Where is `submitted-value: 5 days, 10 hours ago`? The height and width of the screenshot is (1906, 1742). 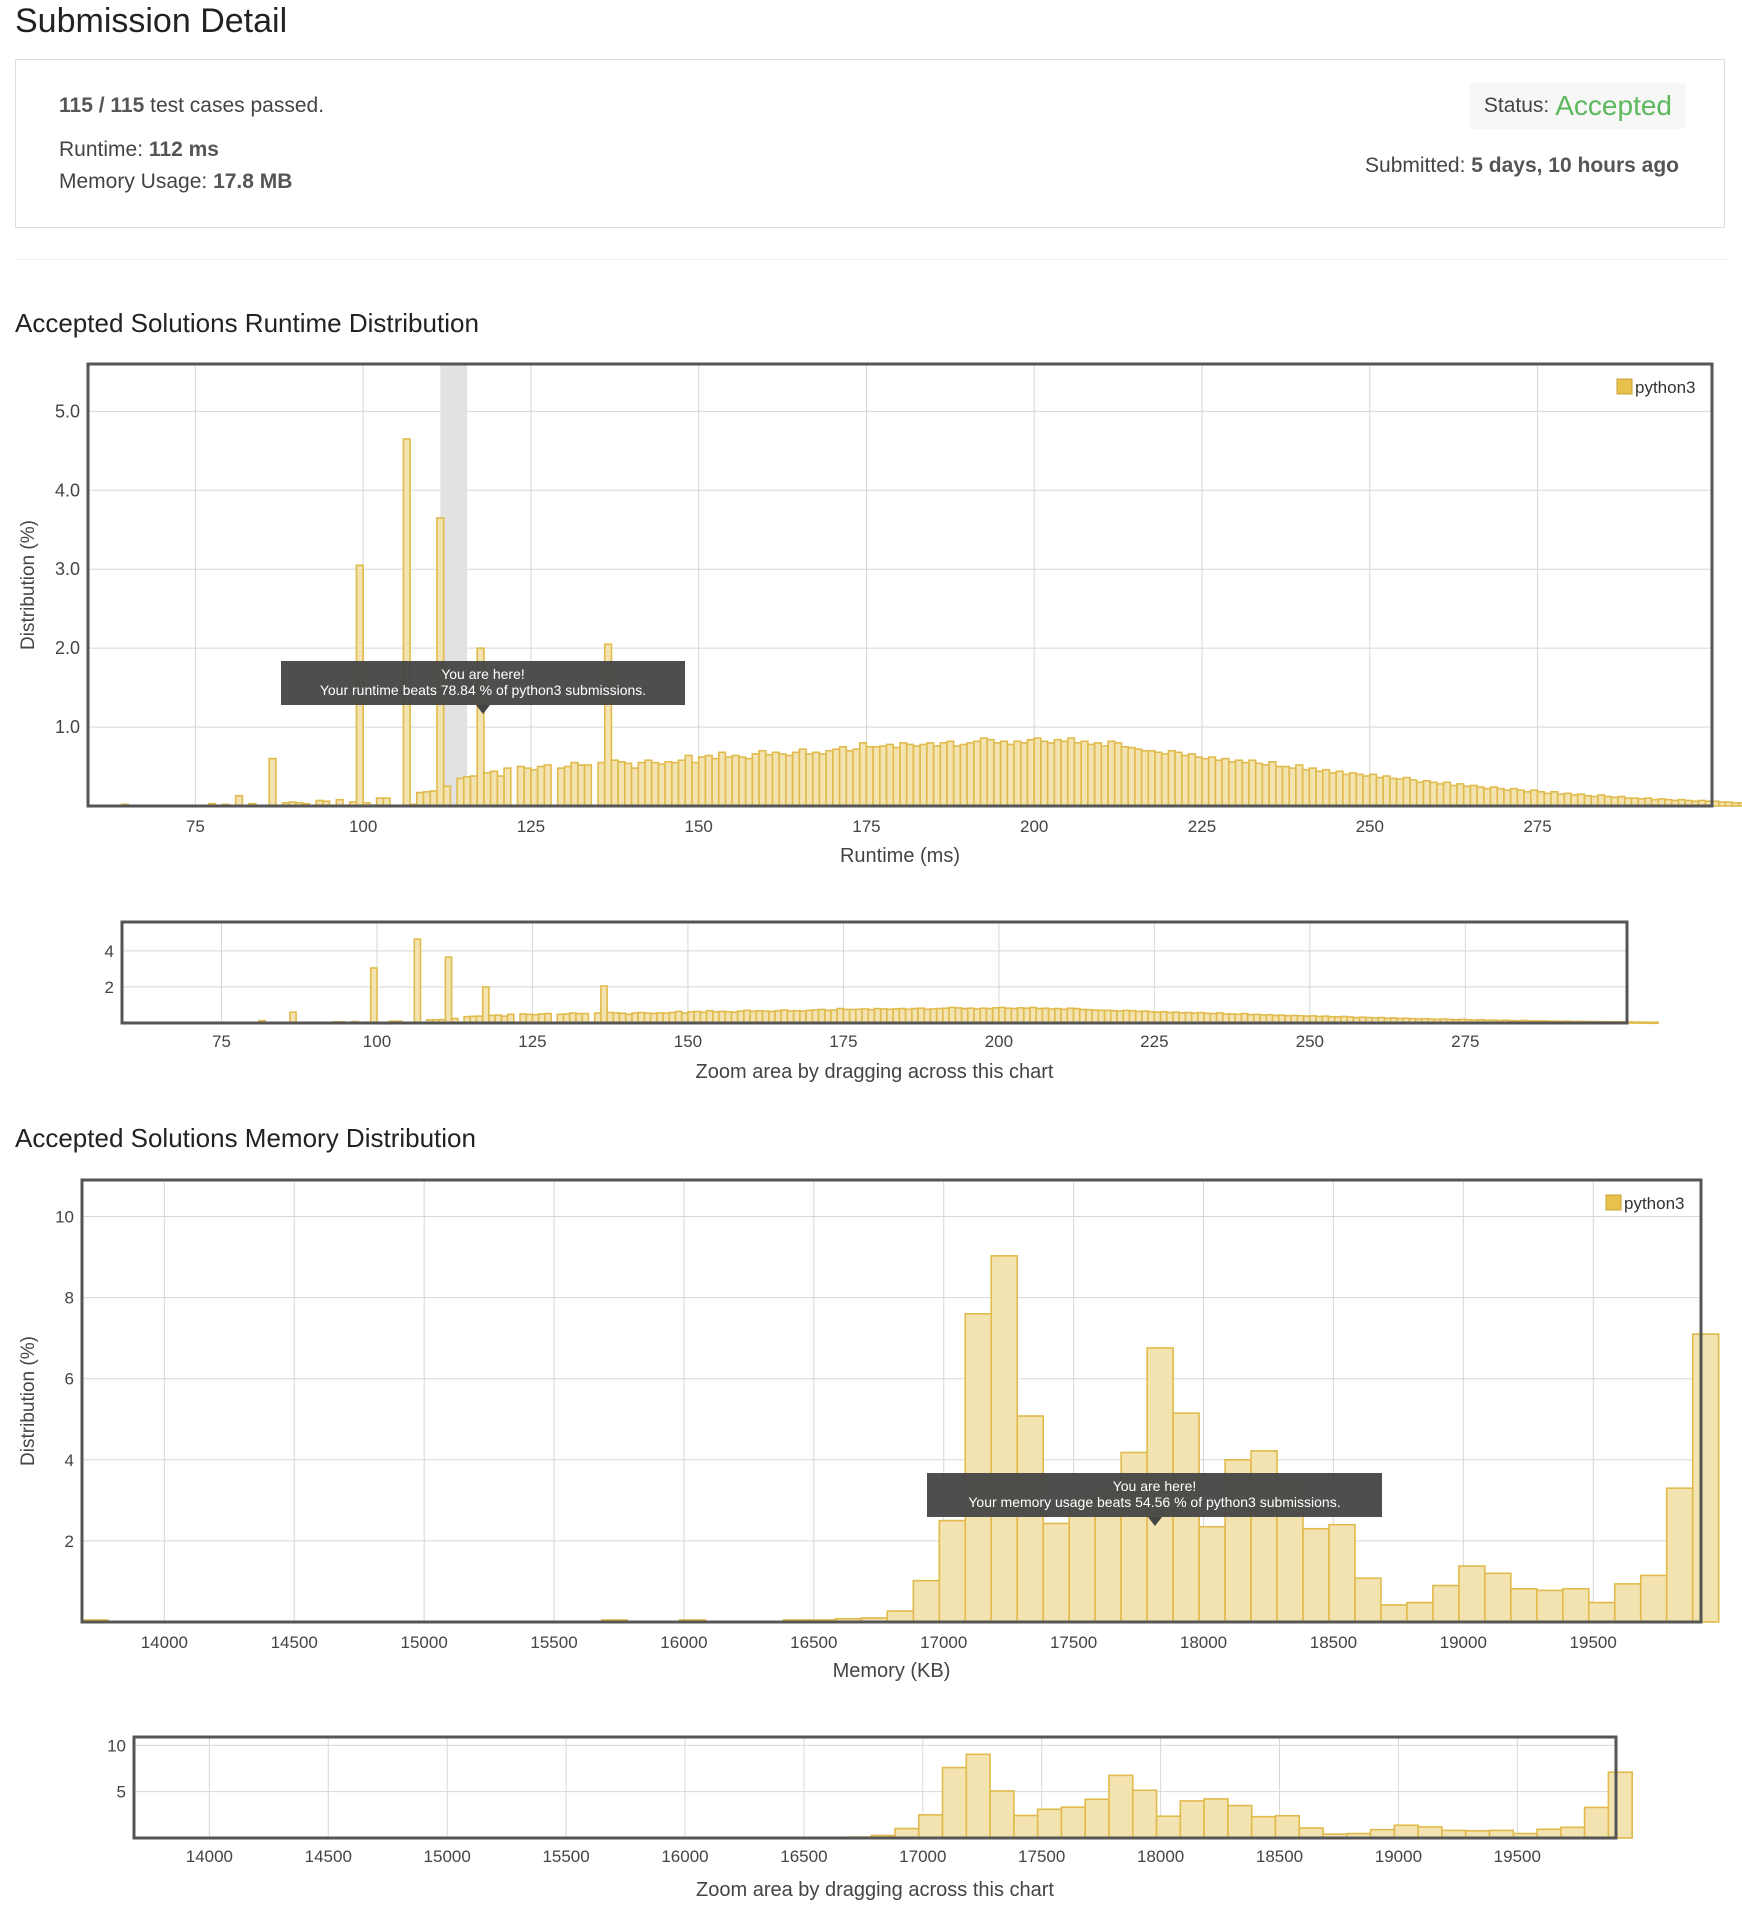 submitted-value: 5 days, 10 hours ago is located at coordinates (1575, 165).